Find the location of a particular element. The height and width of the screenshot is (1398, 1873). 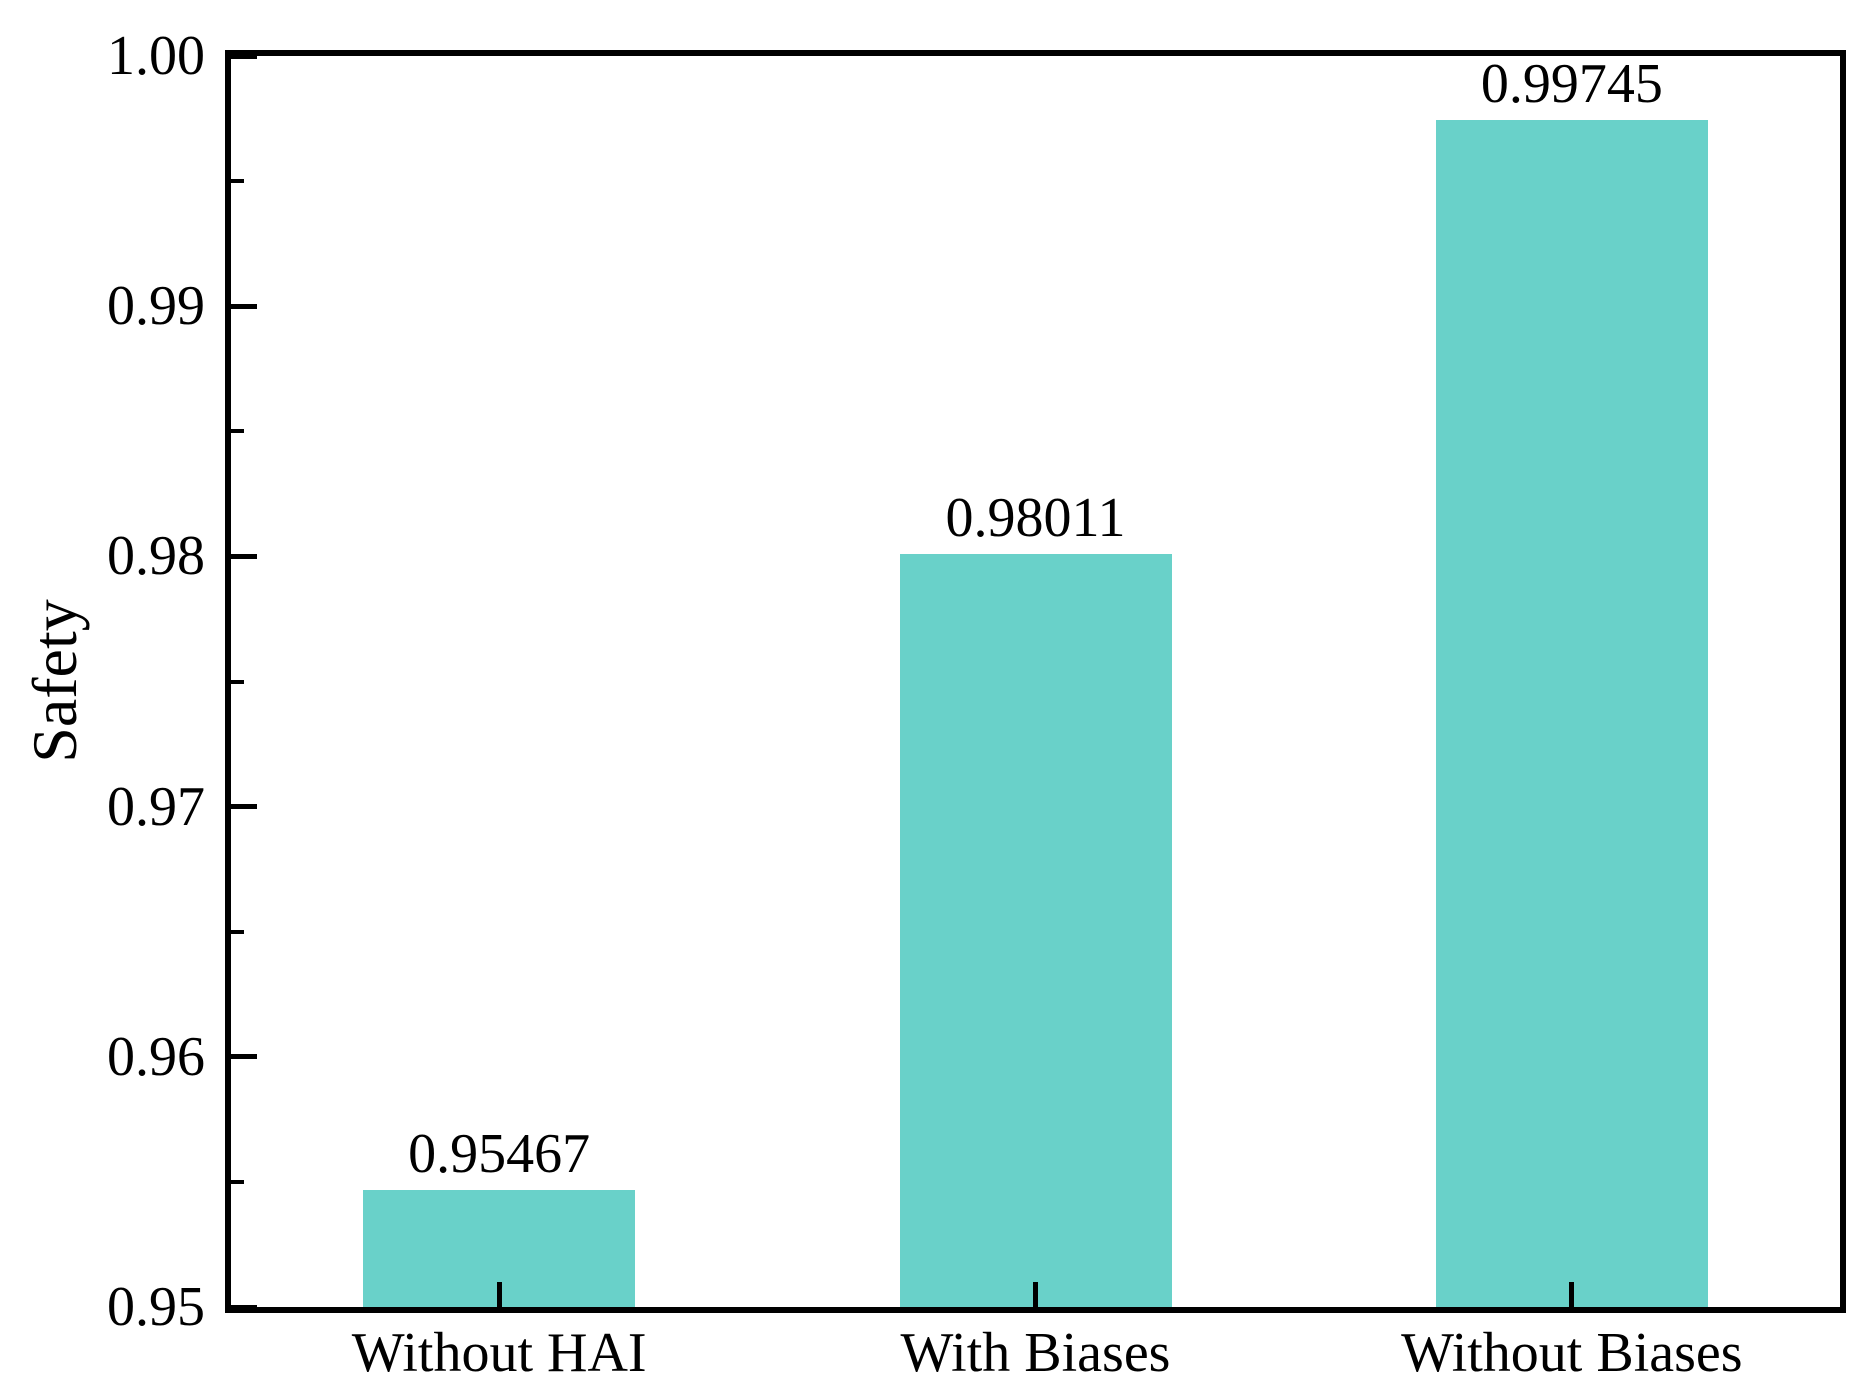

y-tick-label: 0.97 is located at coordinates (156, 806).